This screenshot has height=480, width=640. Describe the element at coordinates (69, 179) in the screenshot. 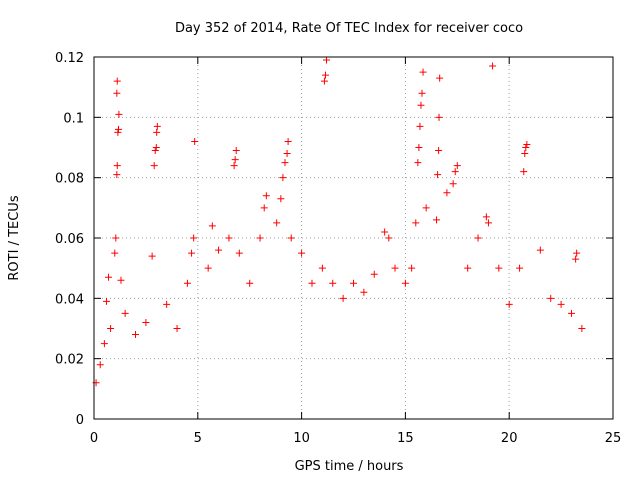

I see `y-tick-label: 0.08` at that location.